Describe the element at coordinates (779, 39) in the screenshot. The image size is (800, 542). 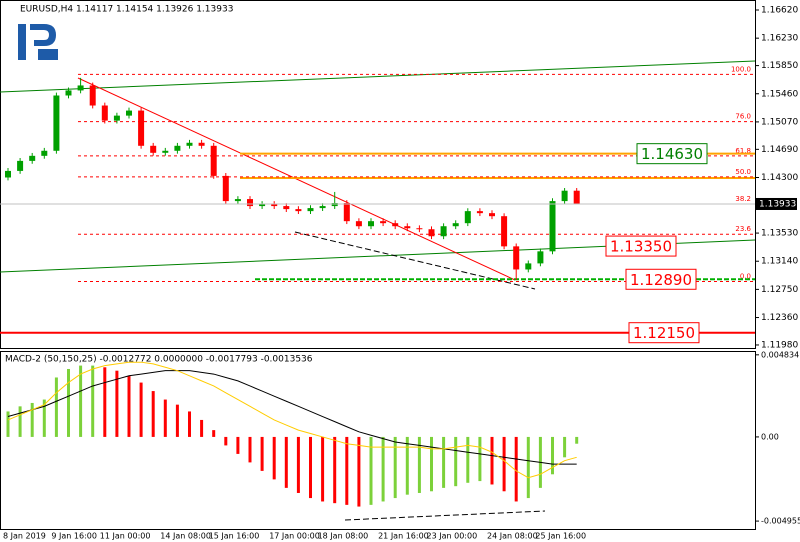
I see `y-tick-label: 1.16230` at that location.